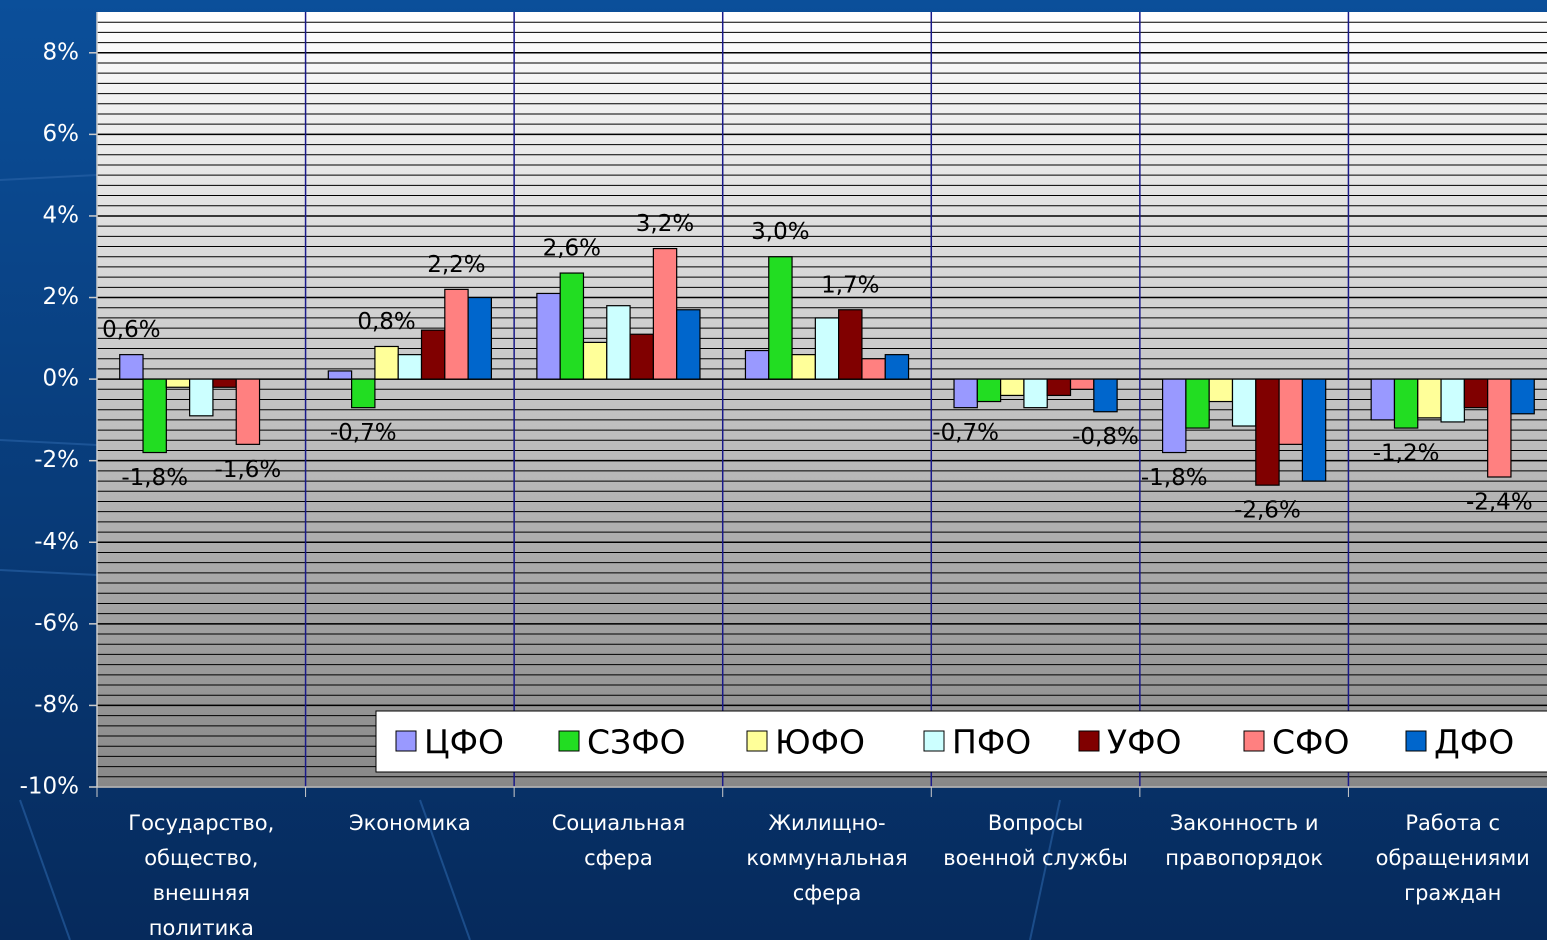 This screenshot has height=940, width=1547. What do you see at coordinates (618, 840) in the screenshot?
I see `x-tick-label: Социальная сфера` at bounding box center [618, 840].